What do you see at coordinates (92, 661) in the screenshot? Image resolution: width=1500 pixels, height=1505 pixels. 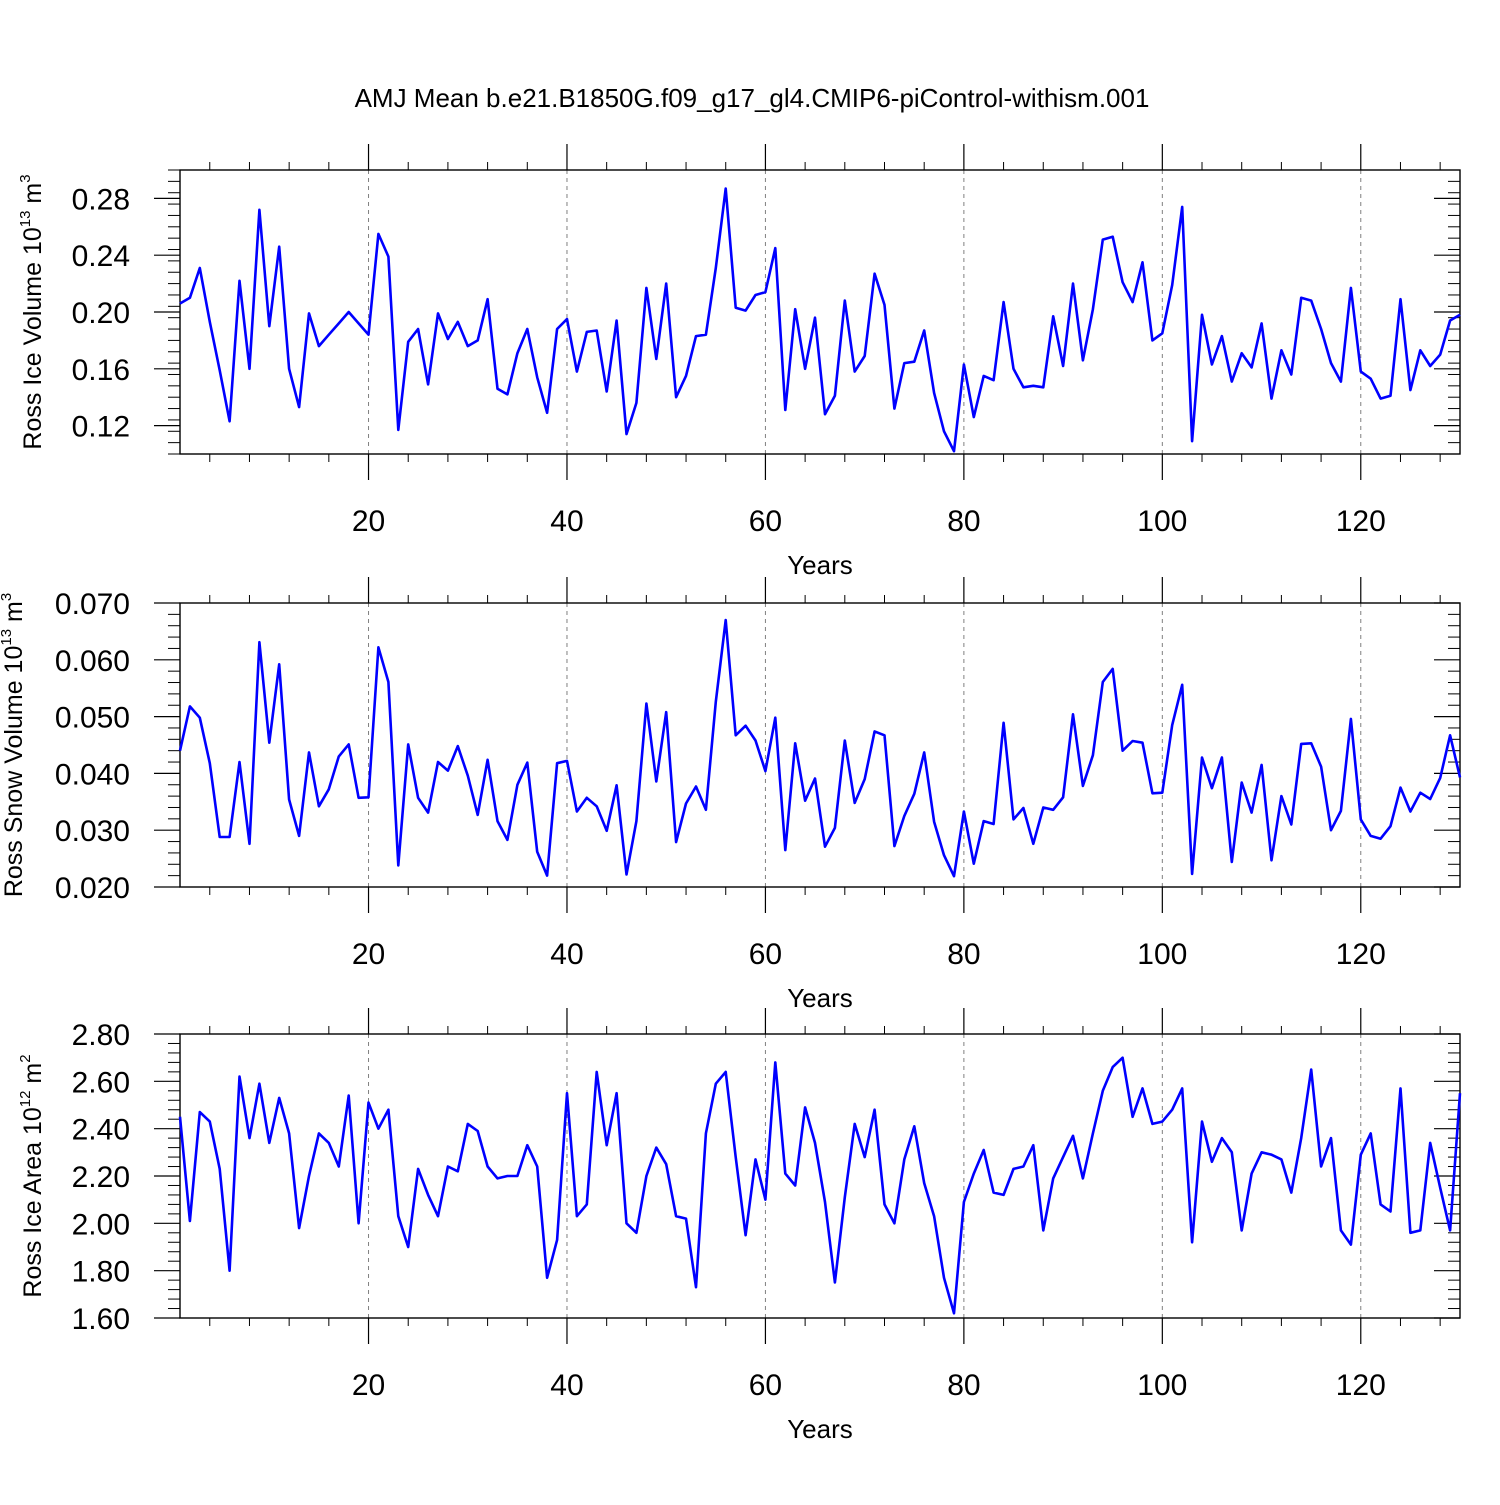 I see `y-tick-label: 0.060` at bounding box center [92, 661].